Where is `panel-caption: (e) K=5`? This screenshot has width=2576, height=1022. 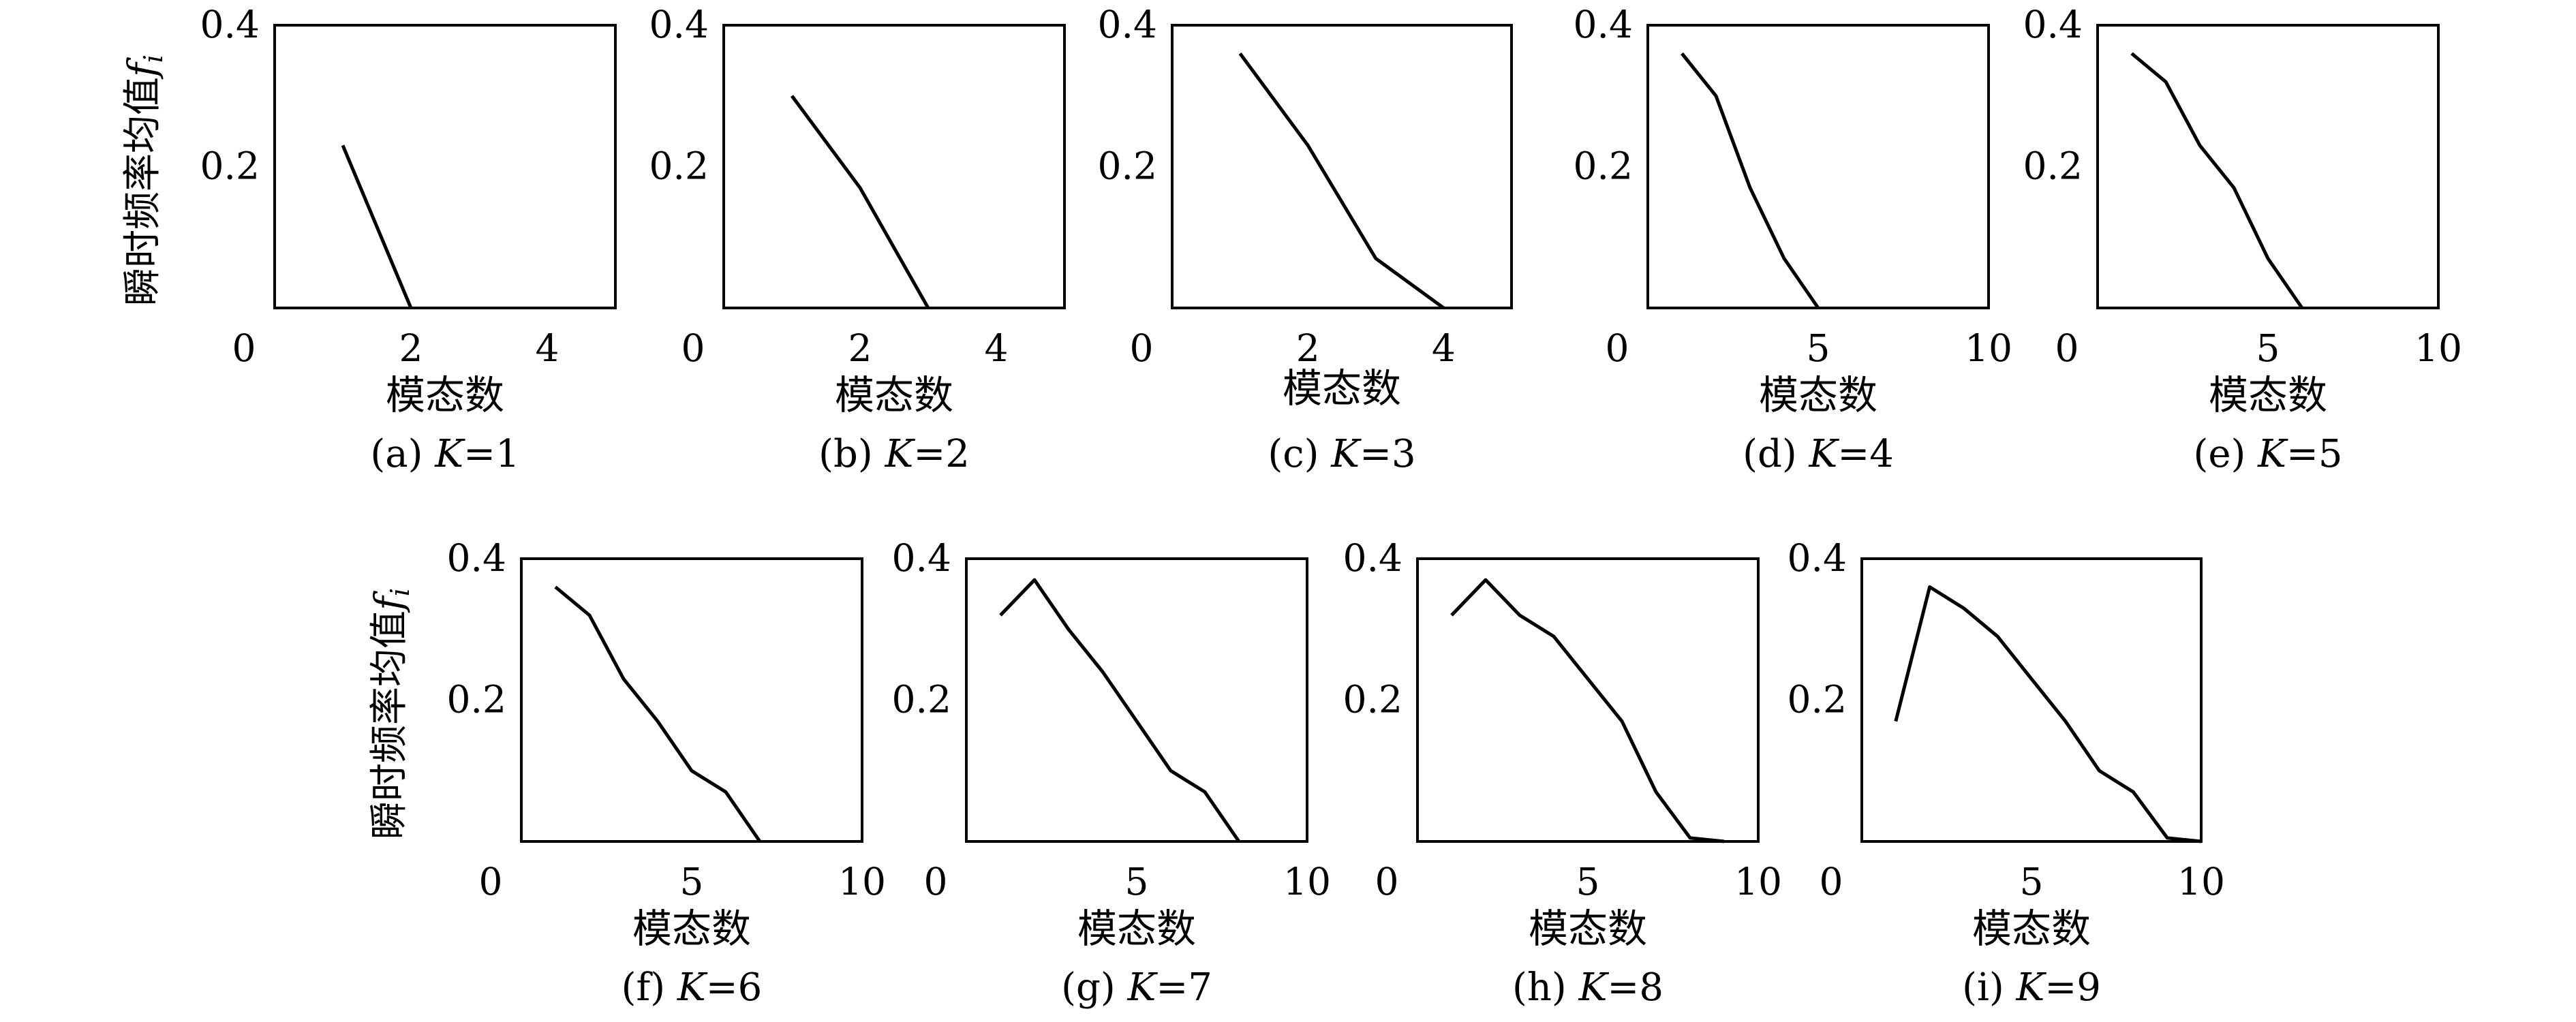 panel-caption: (e) K=5 is located at coordinates (2267, 454).